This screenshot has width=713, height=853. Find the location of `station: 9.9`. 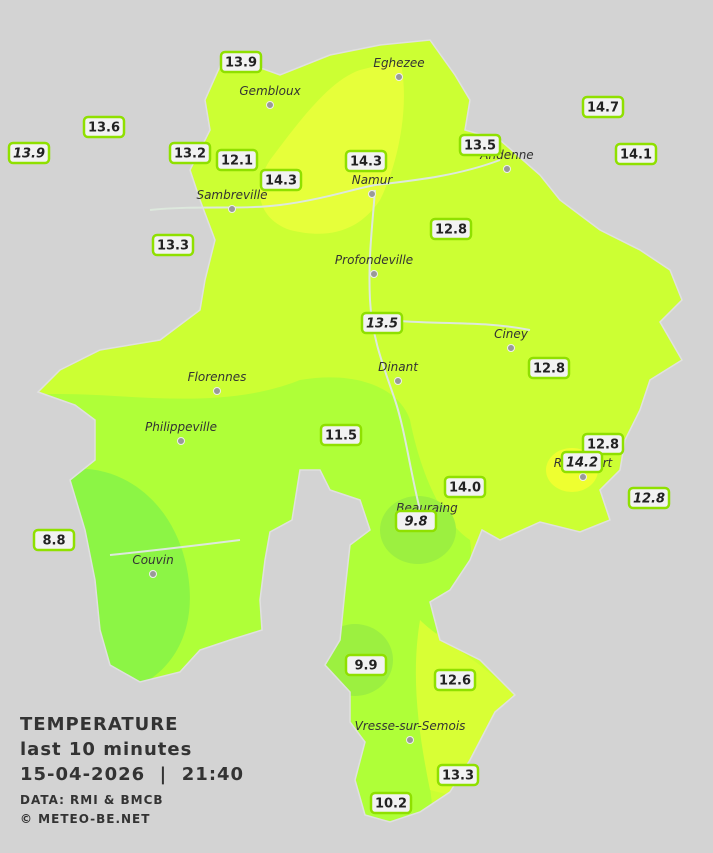

station: 9.9 is located at coordinates (366, 665).